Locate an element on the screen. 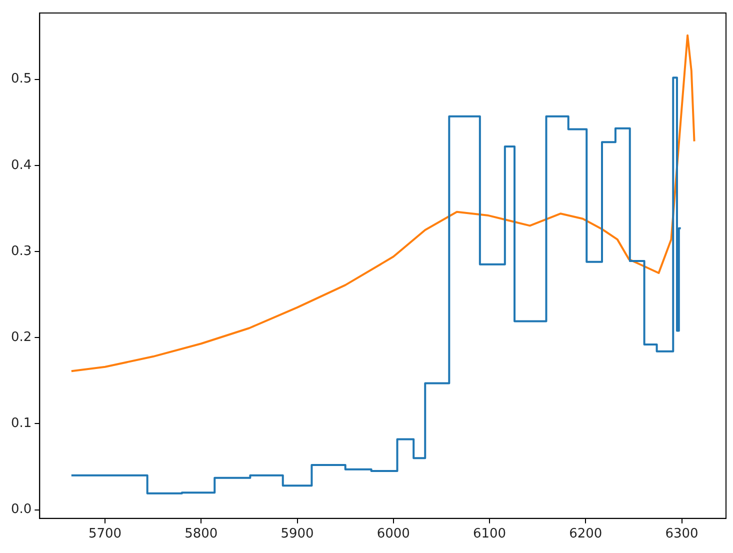  y-tick-label: 0.0 is located at coordinates (21, 510).